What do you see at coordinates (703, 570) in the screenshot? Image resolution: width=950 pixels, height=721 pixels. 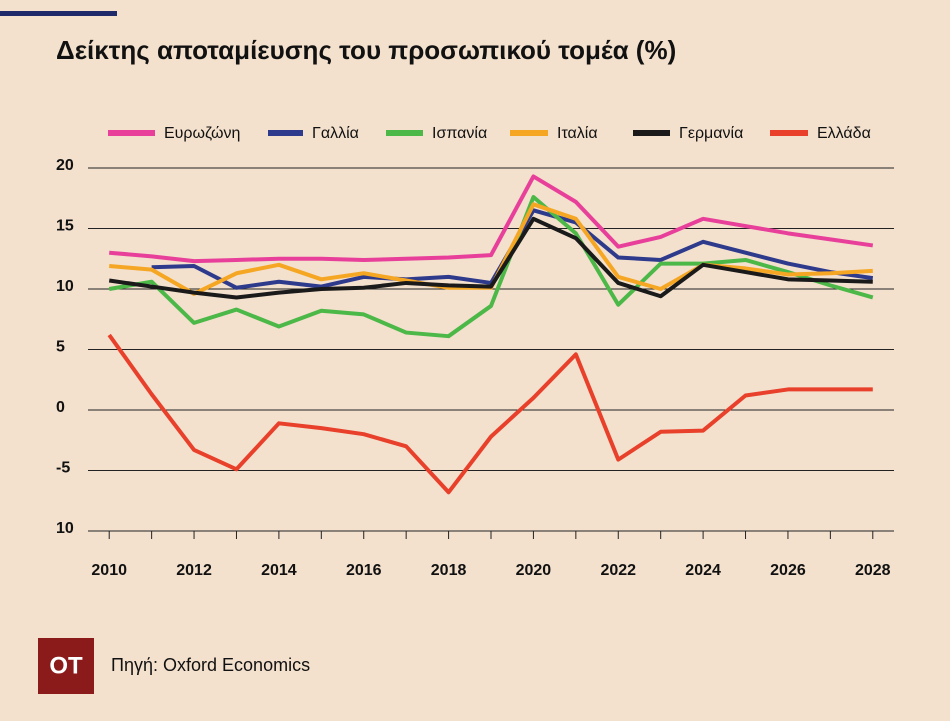 I see `x-tick-label: 2024` at bounding box center [703, 570].